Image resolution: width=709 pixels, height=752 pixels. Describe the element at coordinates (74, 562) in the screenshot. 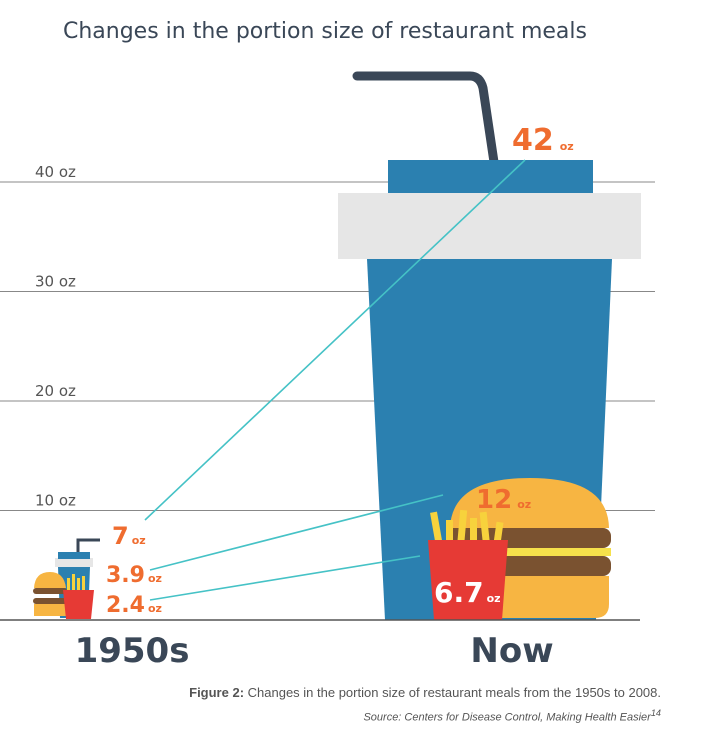

I see `old-soda-lid` at that location.